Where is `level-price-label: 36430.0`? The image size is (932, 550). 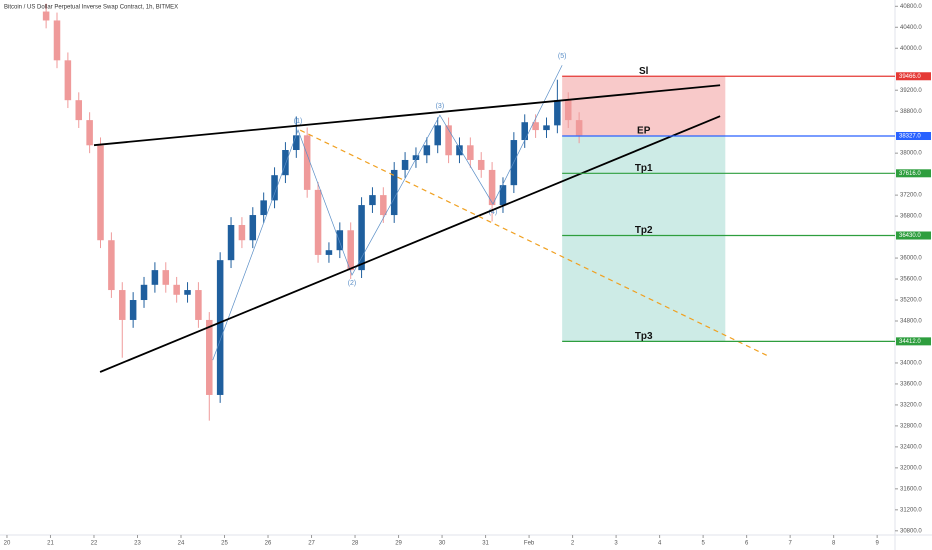
level-price-label: 36430.0 is located at coordinates (910, 236).